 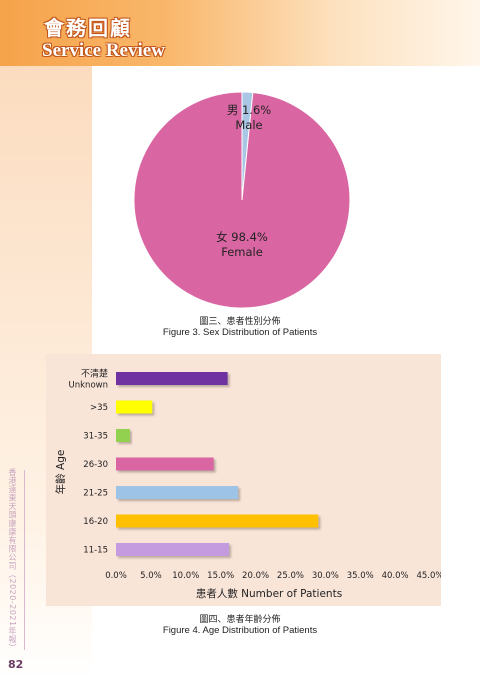 I want to click on category-label-1: >35, so click(x=99, y=408).